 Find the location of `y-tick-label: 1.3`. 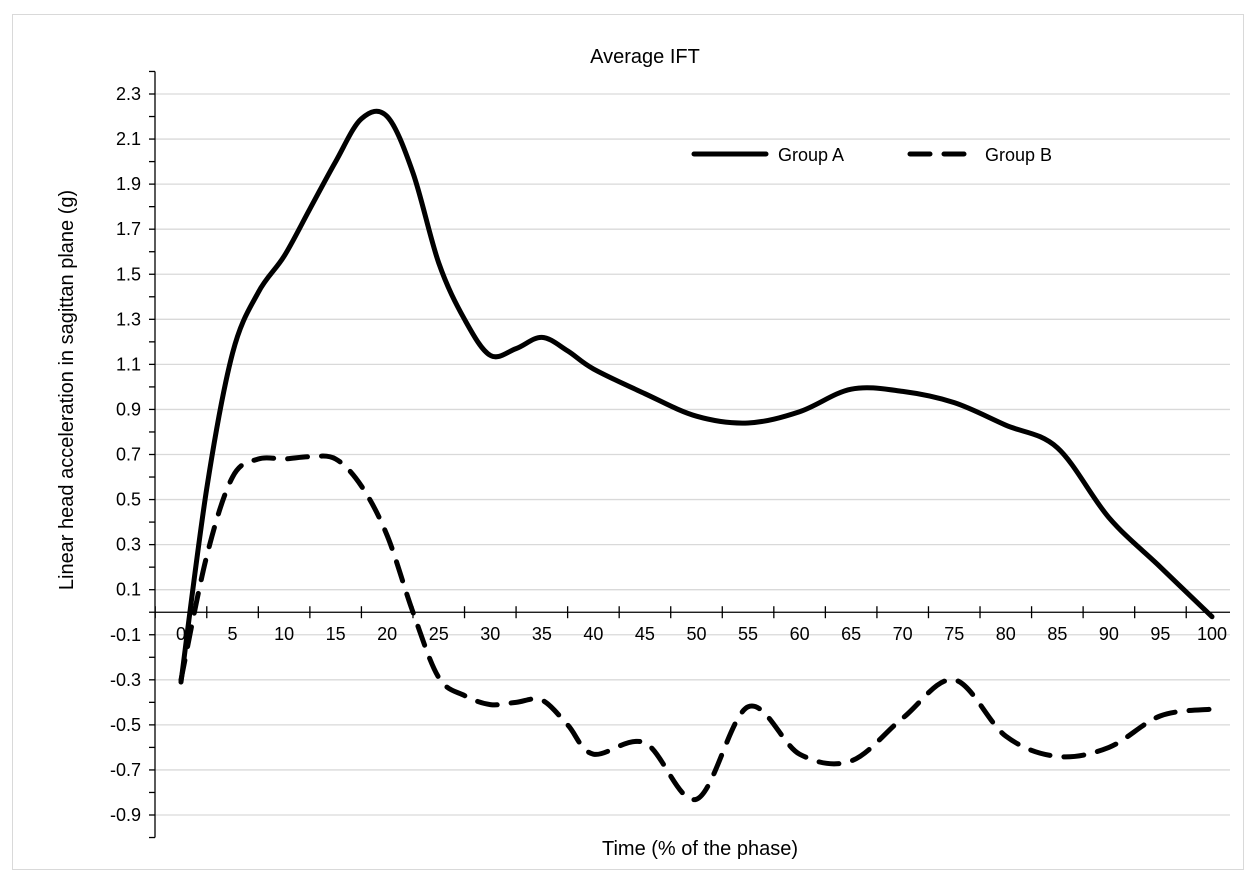

y-tick-label: 1.3 is located at coordinates (128, 319).